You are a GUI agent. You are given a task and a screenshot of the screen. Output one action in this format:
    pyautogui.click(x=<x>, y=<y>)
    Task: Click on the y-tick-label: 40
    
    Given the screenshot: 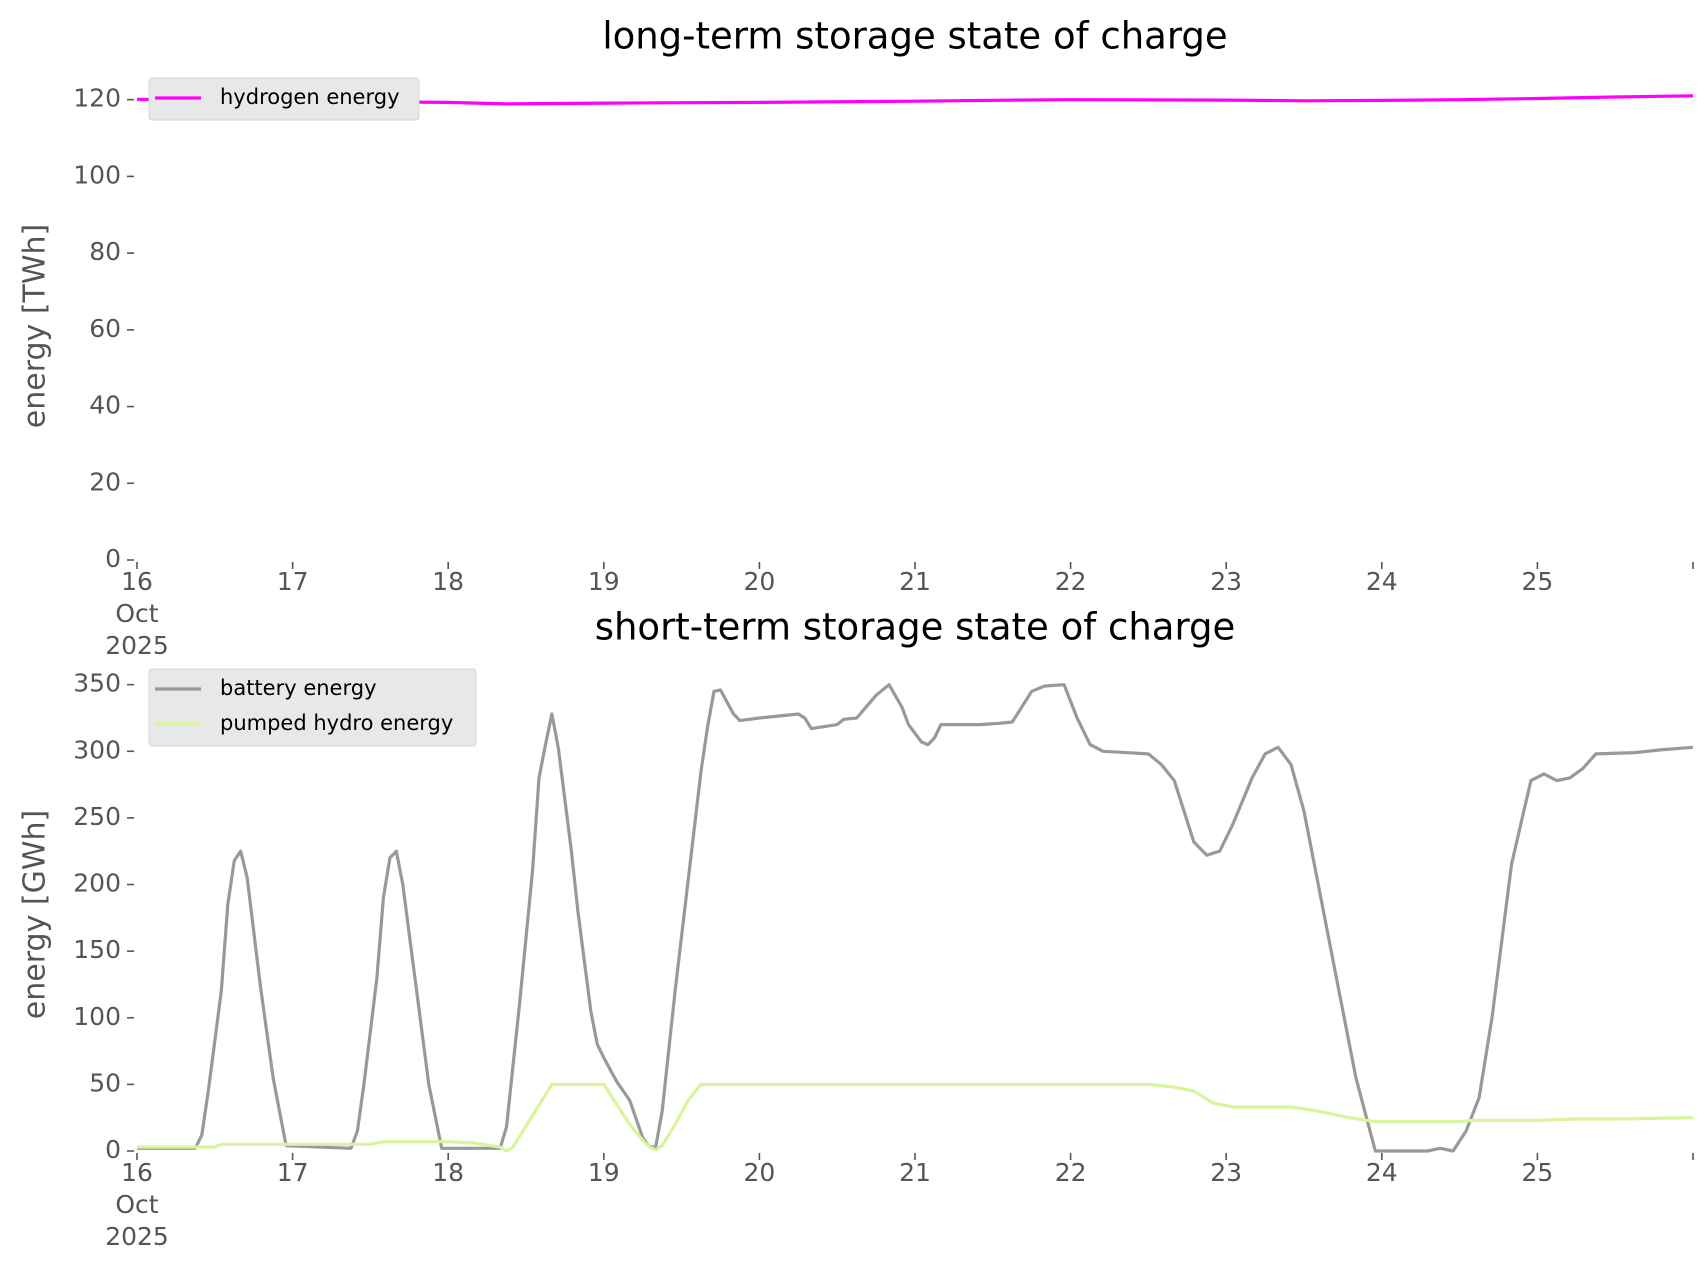 What is the action you would take?
    pyautogui.click(x=105, y=405)
    